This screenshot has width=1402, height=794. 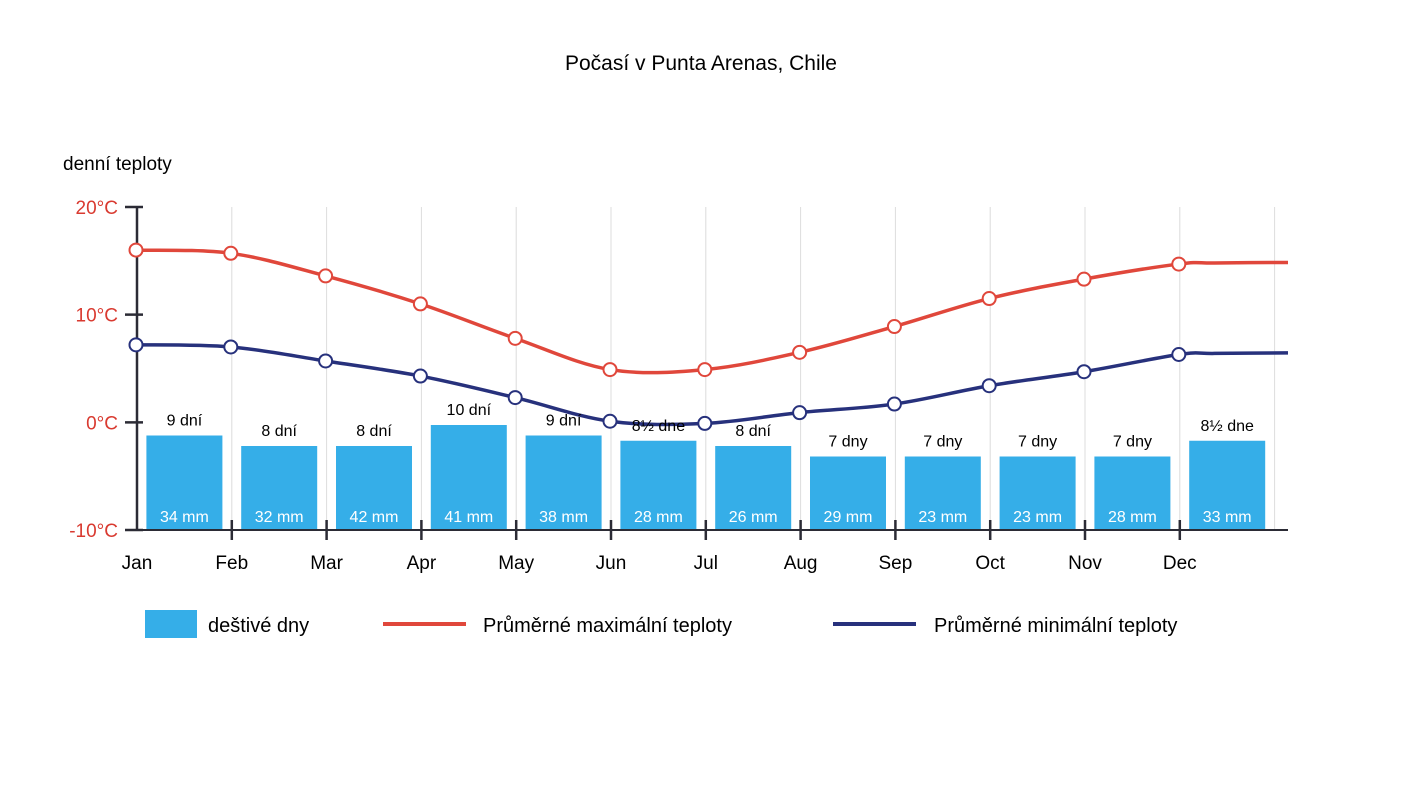 What do you see at coordinates (894, 404) in the screenshot?
I see `min-temp-point-sep` at bounding box center [894, 404].